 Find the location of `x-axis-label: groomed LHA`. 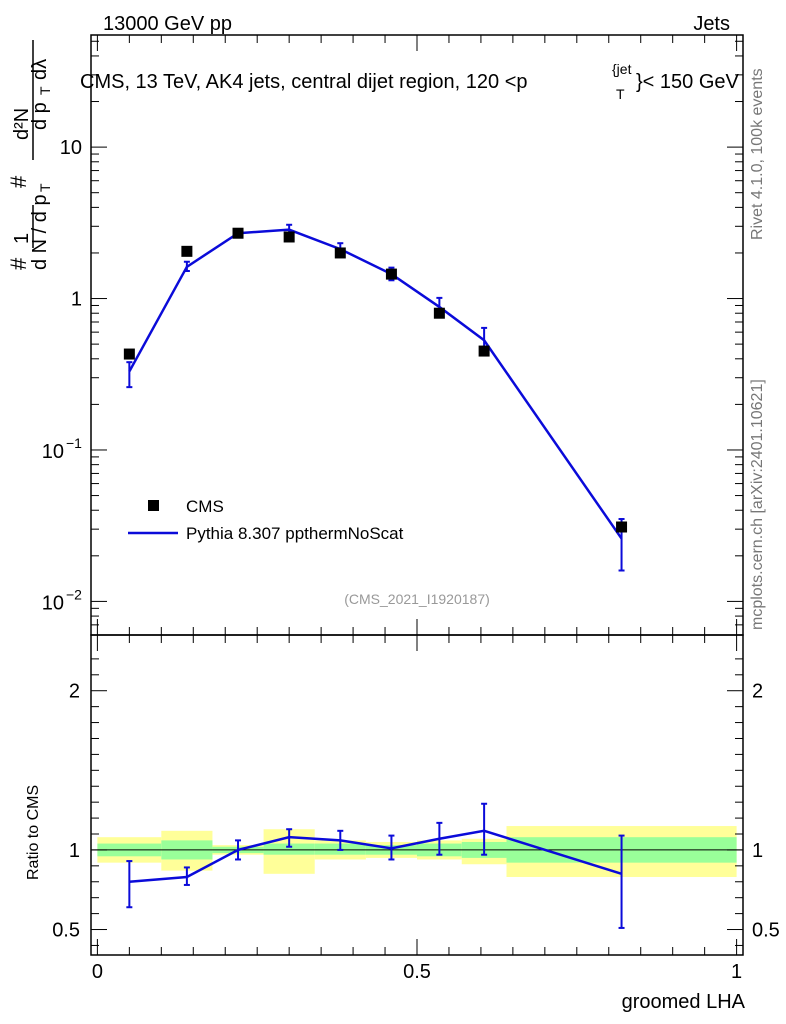

x-axis-label: groomed LHA is located at coordinates (684, 1002).